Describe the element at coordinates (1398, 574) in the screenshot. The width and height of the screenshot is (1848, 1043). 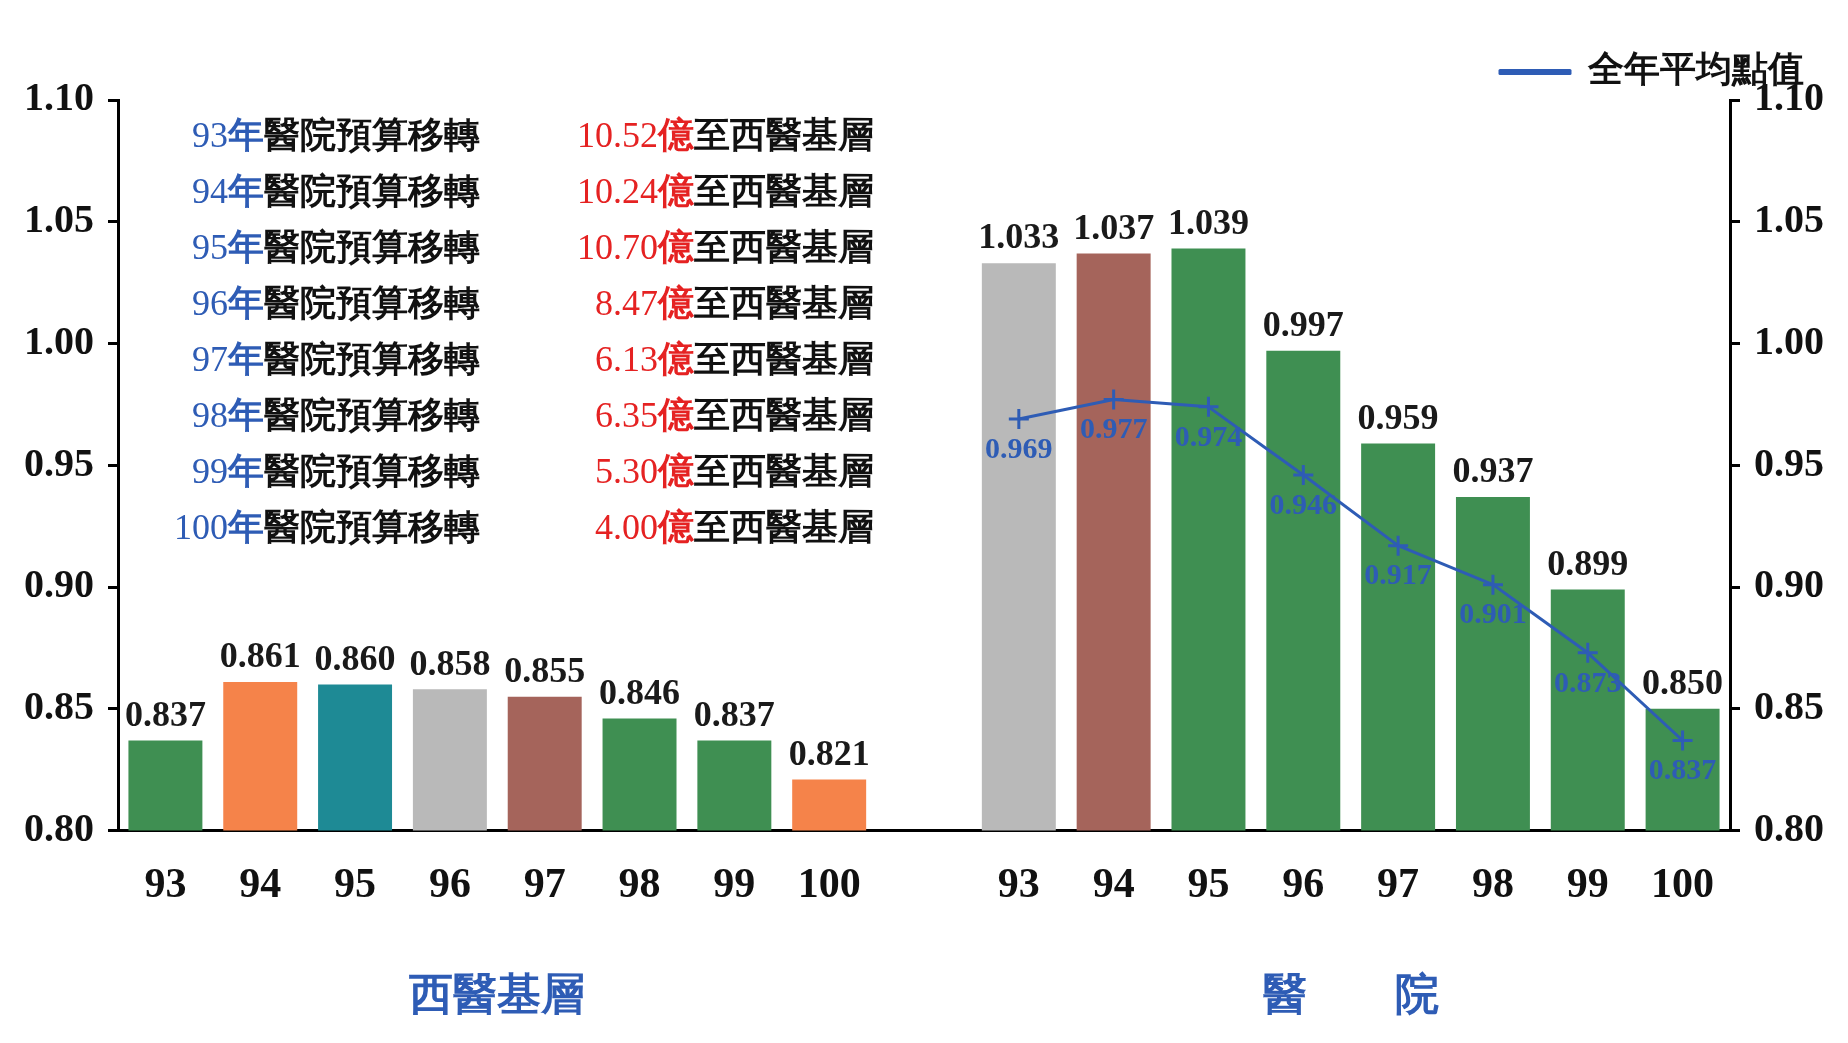
I see `data-label: 0.917` at that location.